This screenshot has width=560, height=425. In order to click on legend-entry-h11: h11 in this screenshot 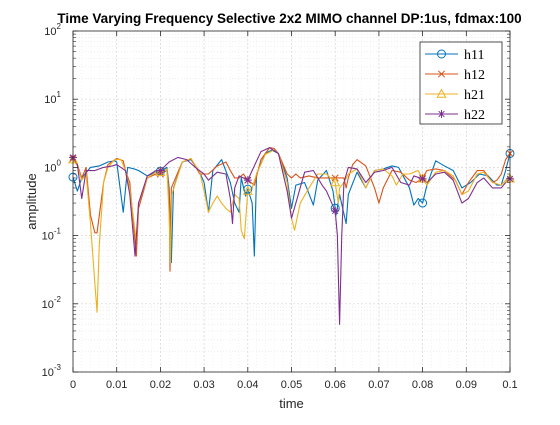, I will do `click(454, 55)`.